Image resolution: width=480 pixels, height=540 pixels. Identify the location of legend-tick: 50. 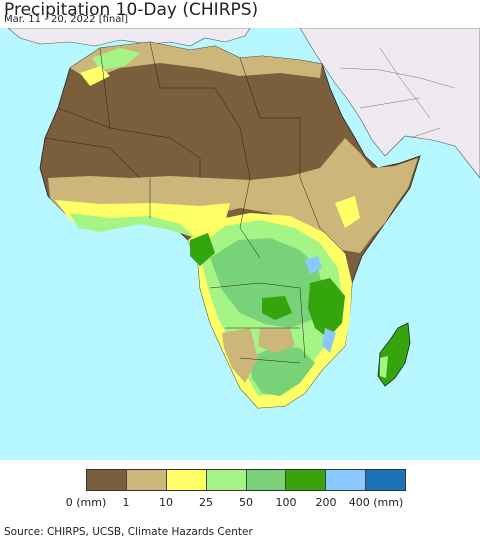
(246, 502).